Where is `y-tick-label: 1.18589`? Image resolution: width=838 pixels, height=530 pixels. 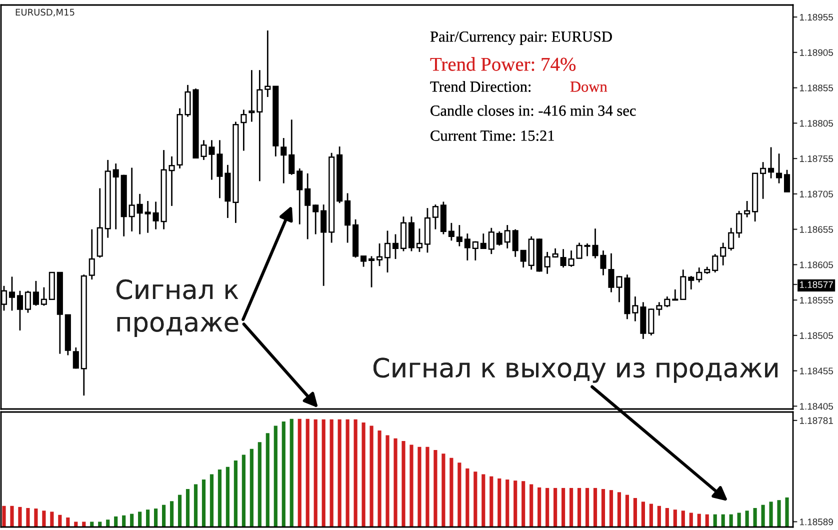 y-tick-label: 1.18589 is located at coordinates (816, 522).